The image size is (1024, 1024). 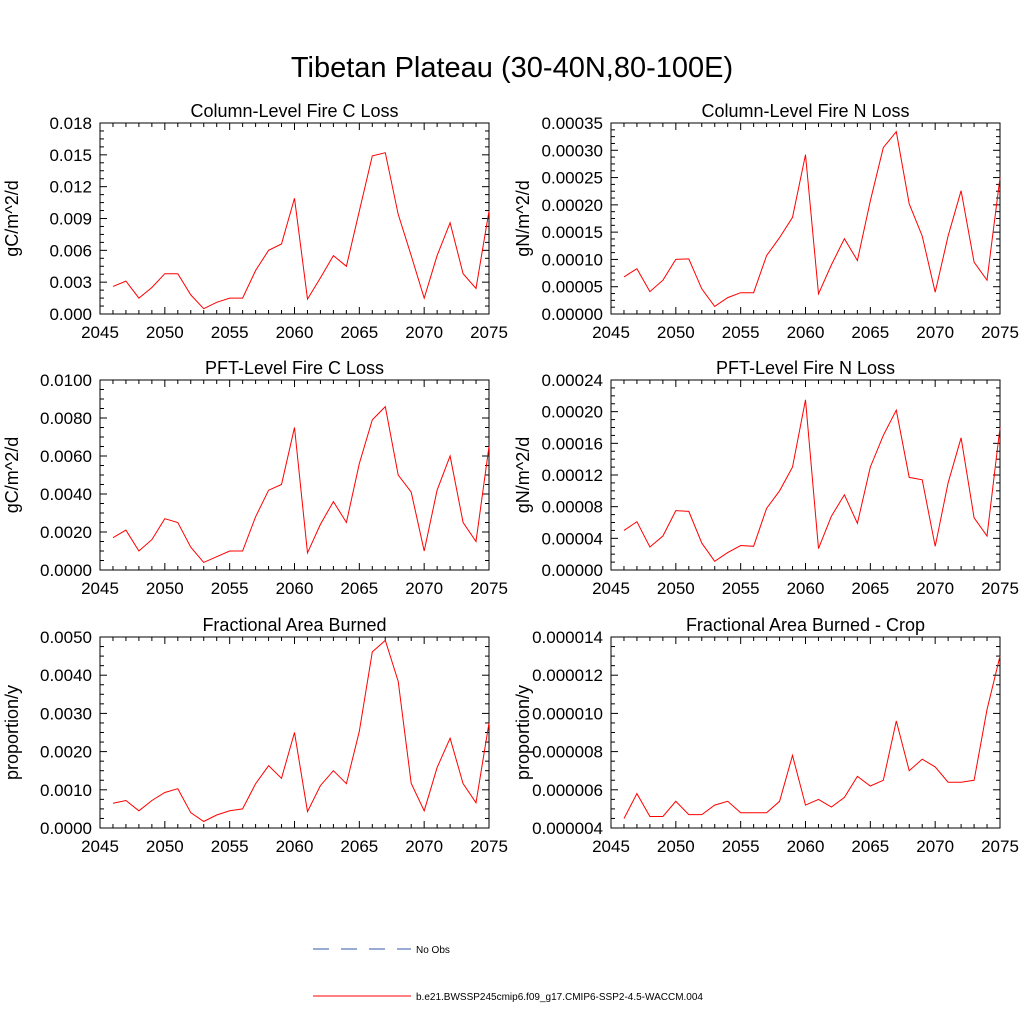 What do you see at coordinates (805, 111) in the screenshot?
I see `panel-title: Column-Level Fire N Loss` at bounding box center [805, 111].